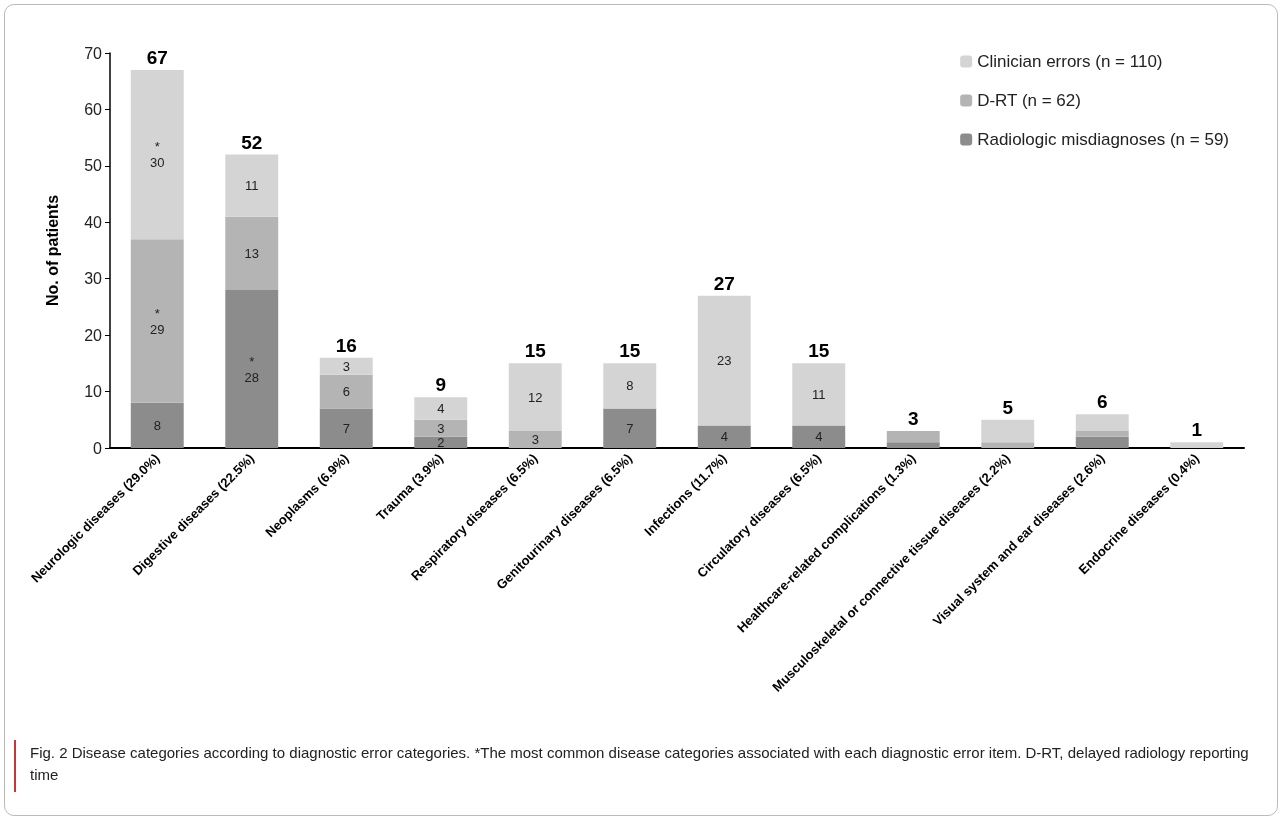 The width and height of the screenshot is (1284, 822). I want to click on legend-label: D-RT (n = 62), so click(1029, 100).